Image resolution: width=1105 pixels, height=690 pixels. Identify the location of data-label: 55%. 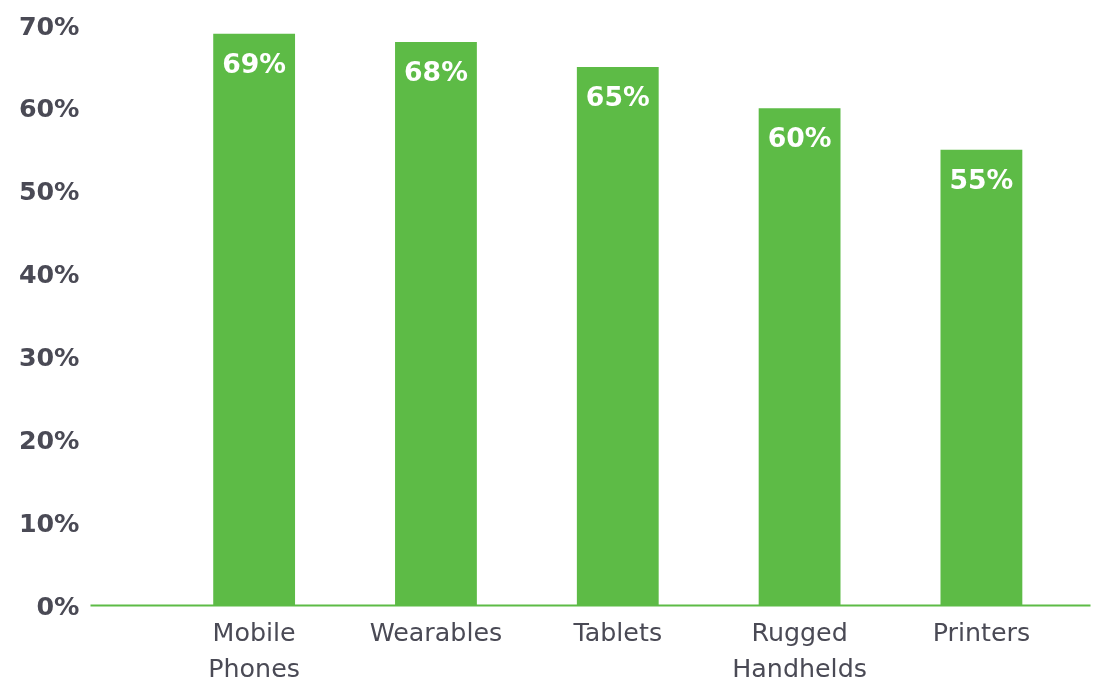
(981, 179).